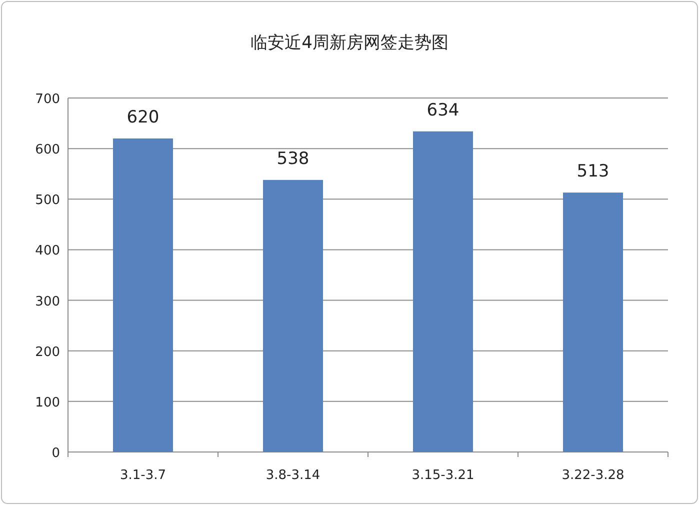 The width and height of the screenshot is (699, 505). Describe the element at coordinates (47, 402) in the screenshot. I see `y-tick-label: 100` at that location.